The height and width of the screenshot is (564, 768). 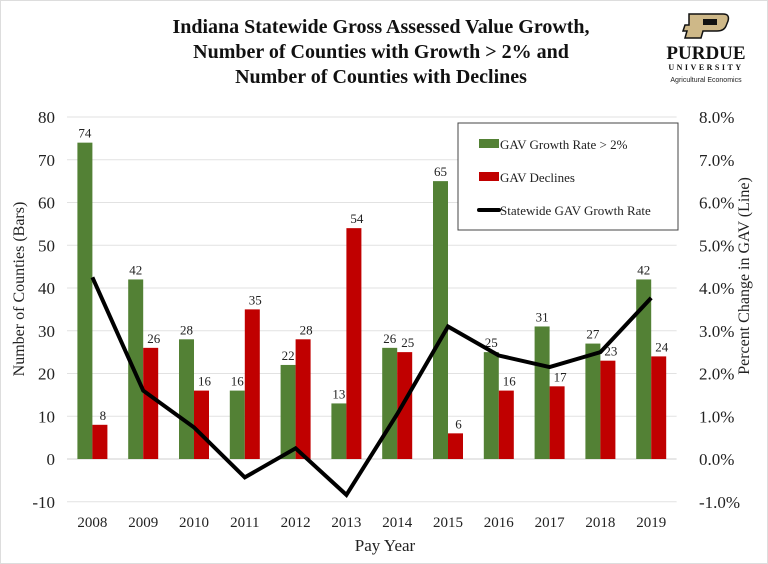 I want to click on y-tick-label: 60, so click(x=46, y=203).